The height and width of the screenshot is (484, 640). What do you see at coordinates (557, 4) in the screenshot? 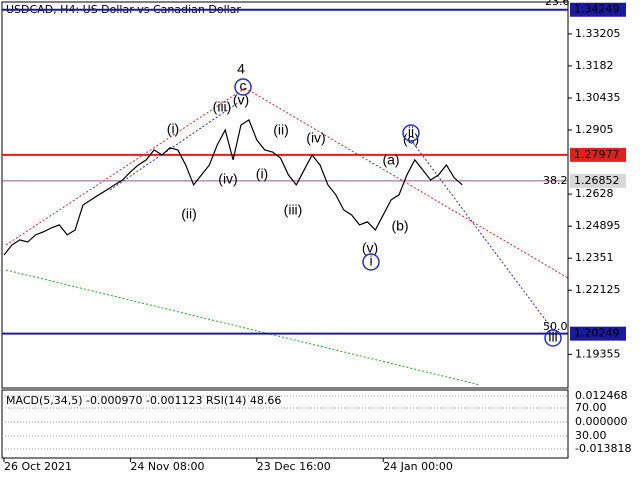
I see `fib-label: 23.6` at bounding box center [557, 4].